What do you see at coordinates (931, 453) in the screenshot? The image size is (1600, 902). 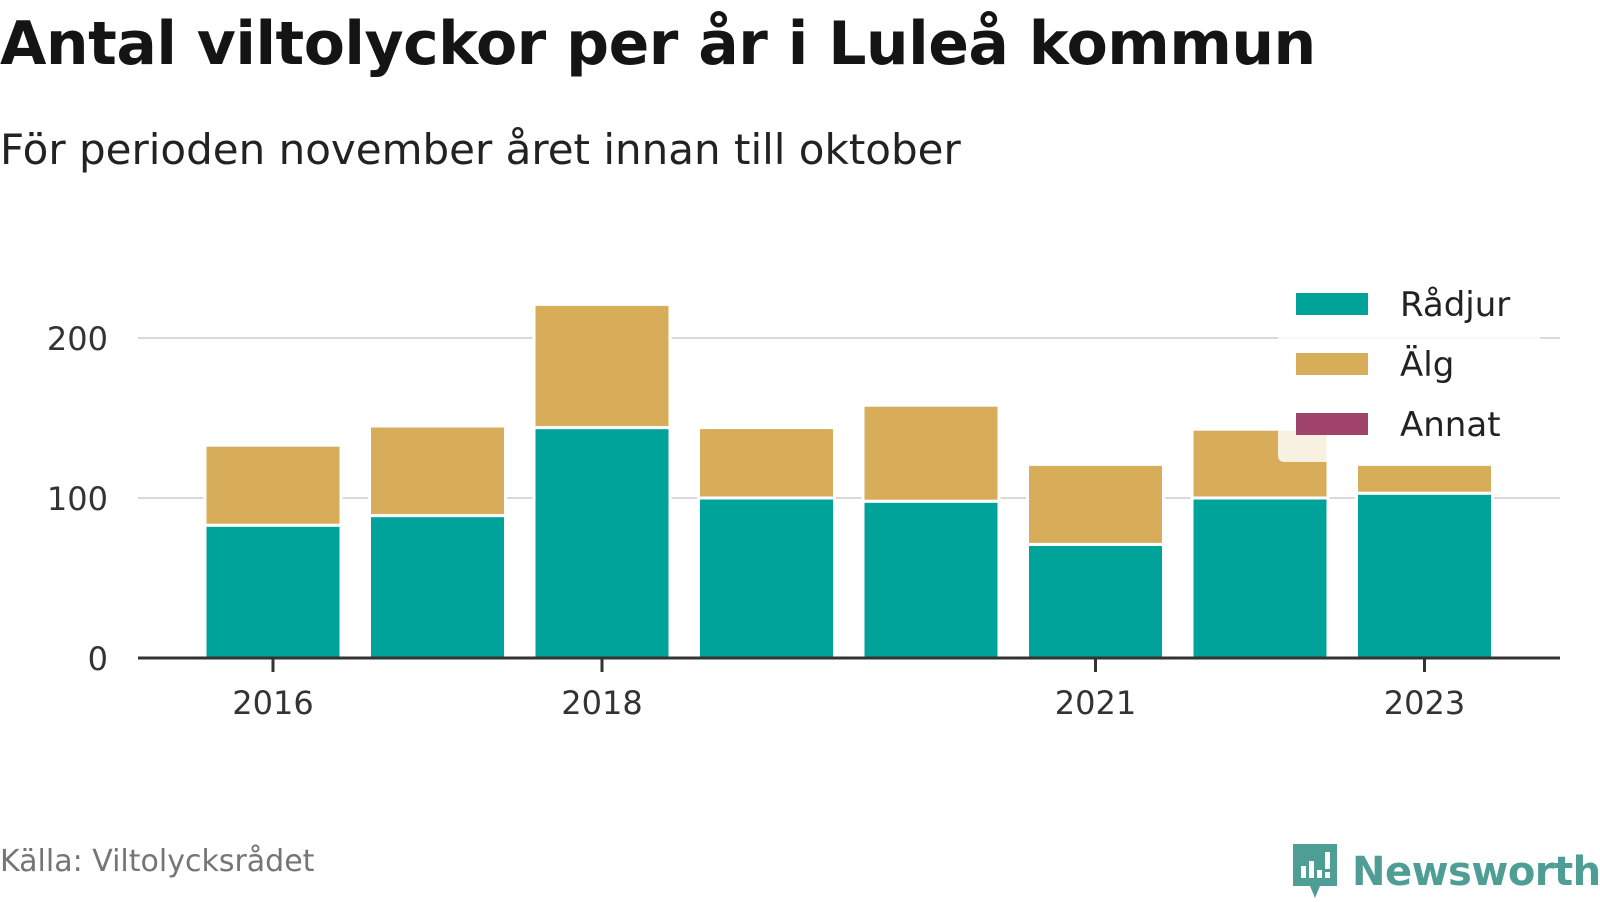 I see `bar-Älg-2020` at bounding box center [931, 453].